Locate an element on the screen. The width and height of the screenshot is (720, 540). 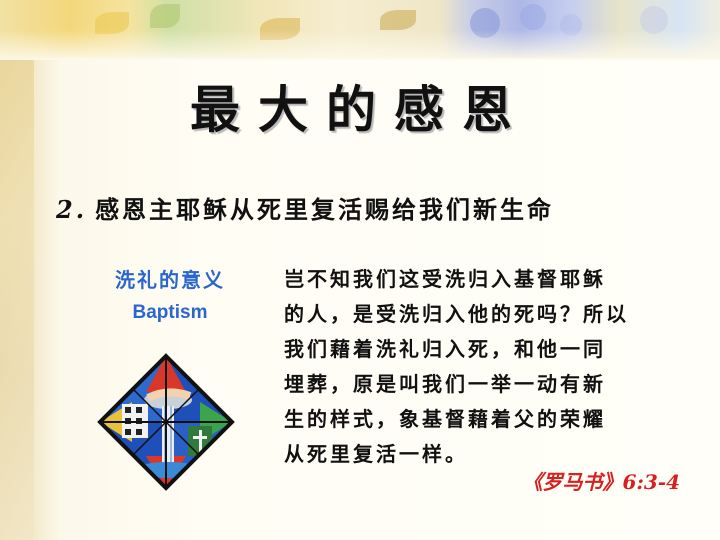
subtitle-number: 2. is located at coordinates (72, 209).